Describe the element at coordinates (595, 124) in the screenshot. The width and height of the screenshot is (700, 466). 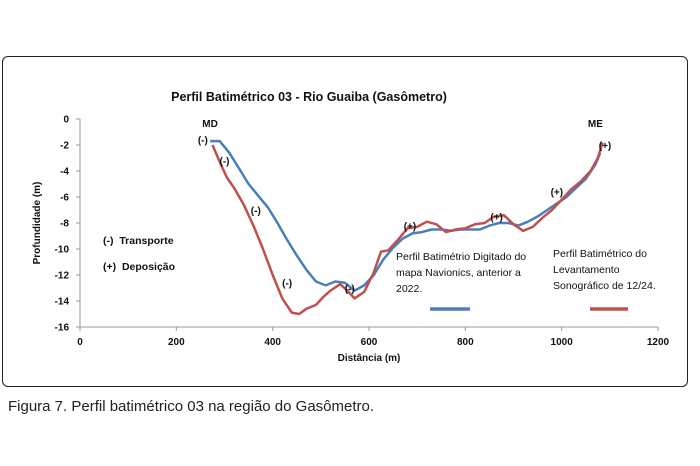
I see `profile-annotation: ME` at that location.